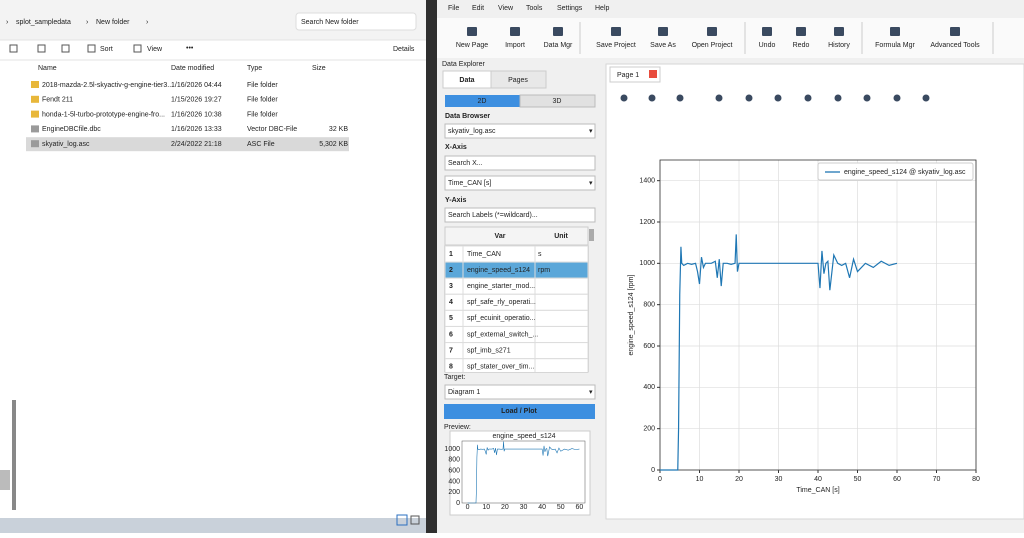 This screenshot has height=538, width=1024. I want to click on x-tick-label: 20, so click(739, 479).